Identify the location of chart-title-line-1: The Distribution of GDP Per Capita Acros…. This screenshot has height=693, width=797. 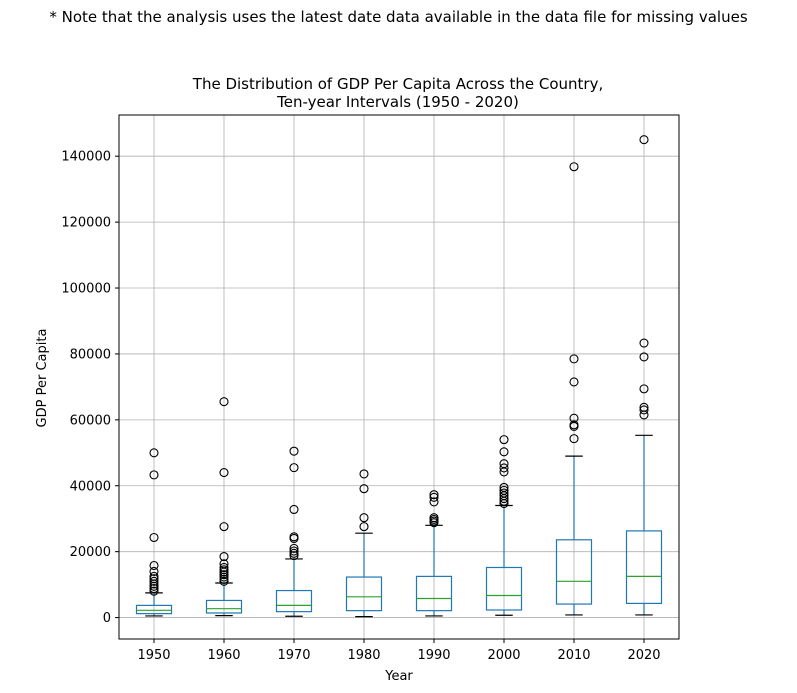
(397, 84).